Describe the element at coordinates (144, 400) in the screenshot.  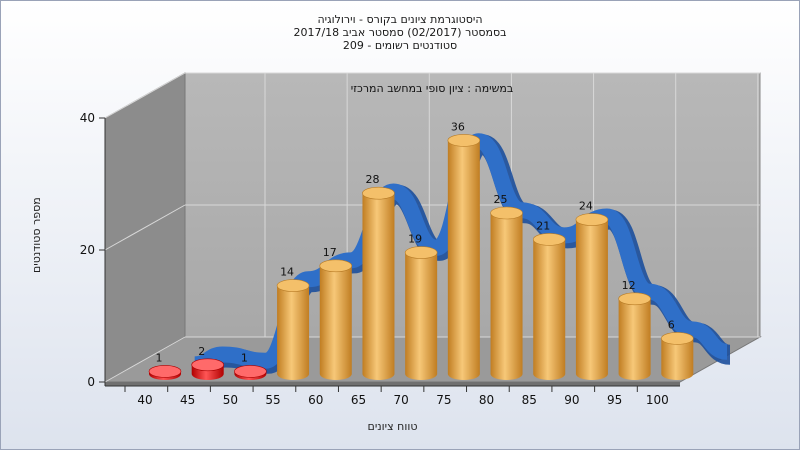
I see `x-tick-label: 40` at that location.